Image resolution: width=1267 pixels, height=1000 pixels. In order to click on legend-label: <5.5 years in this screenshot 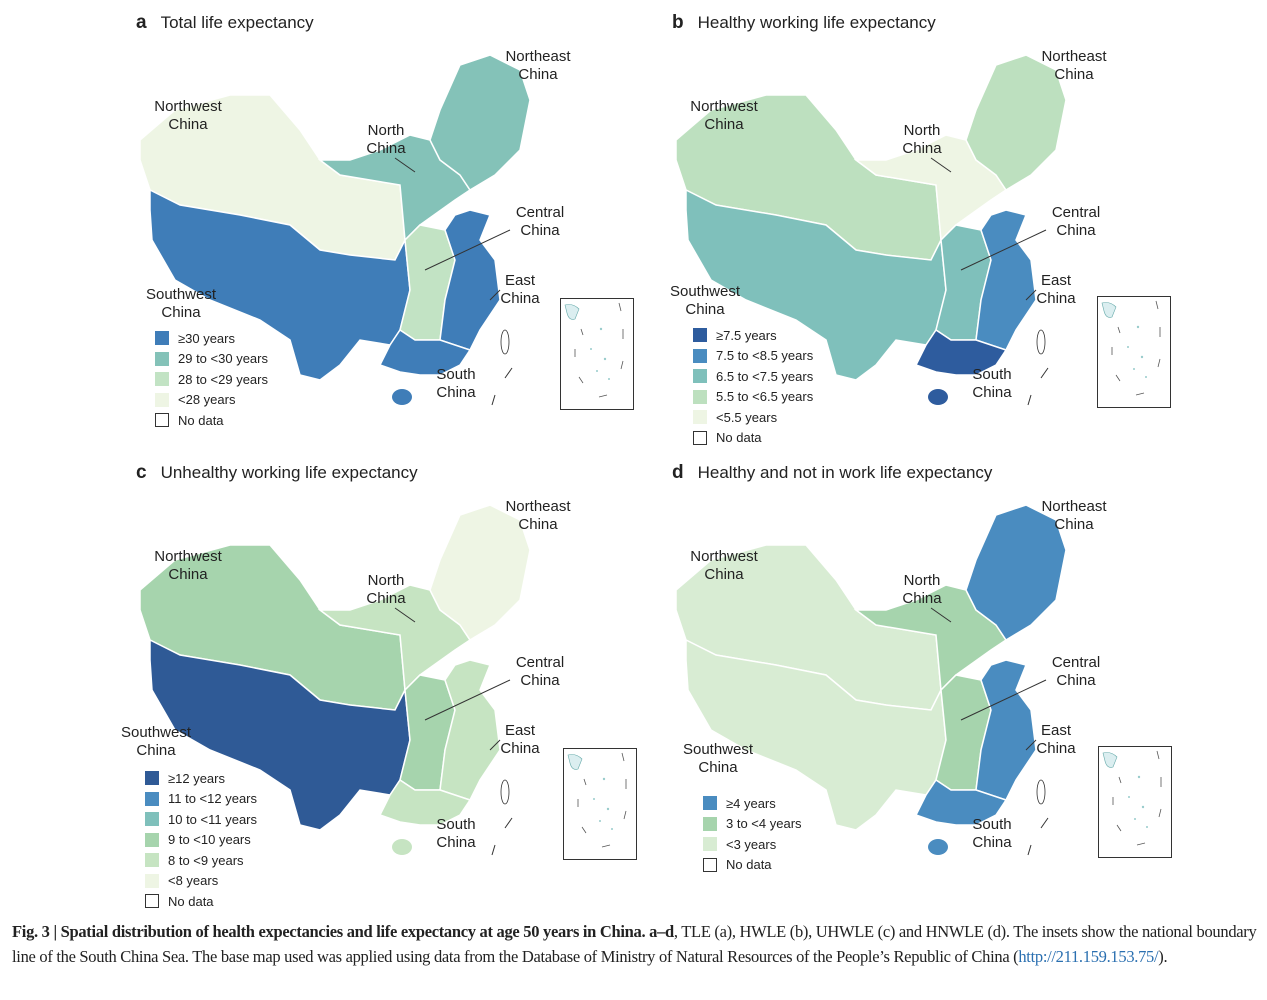, I will do `click(747, 417)`.